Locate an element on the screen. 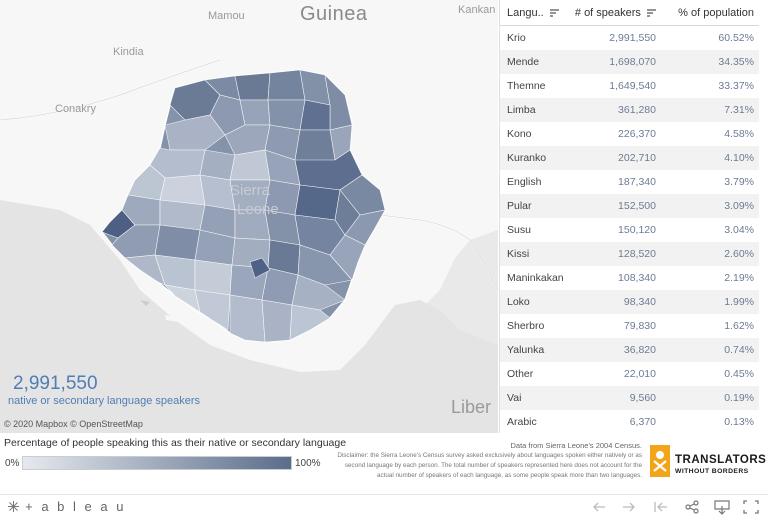 This screenshot has width=768, height=519. tableau-logo: + a b l e a u is located at coordinates (67, 506).